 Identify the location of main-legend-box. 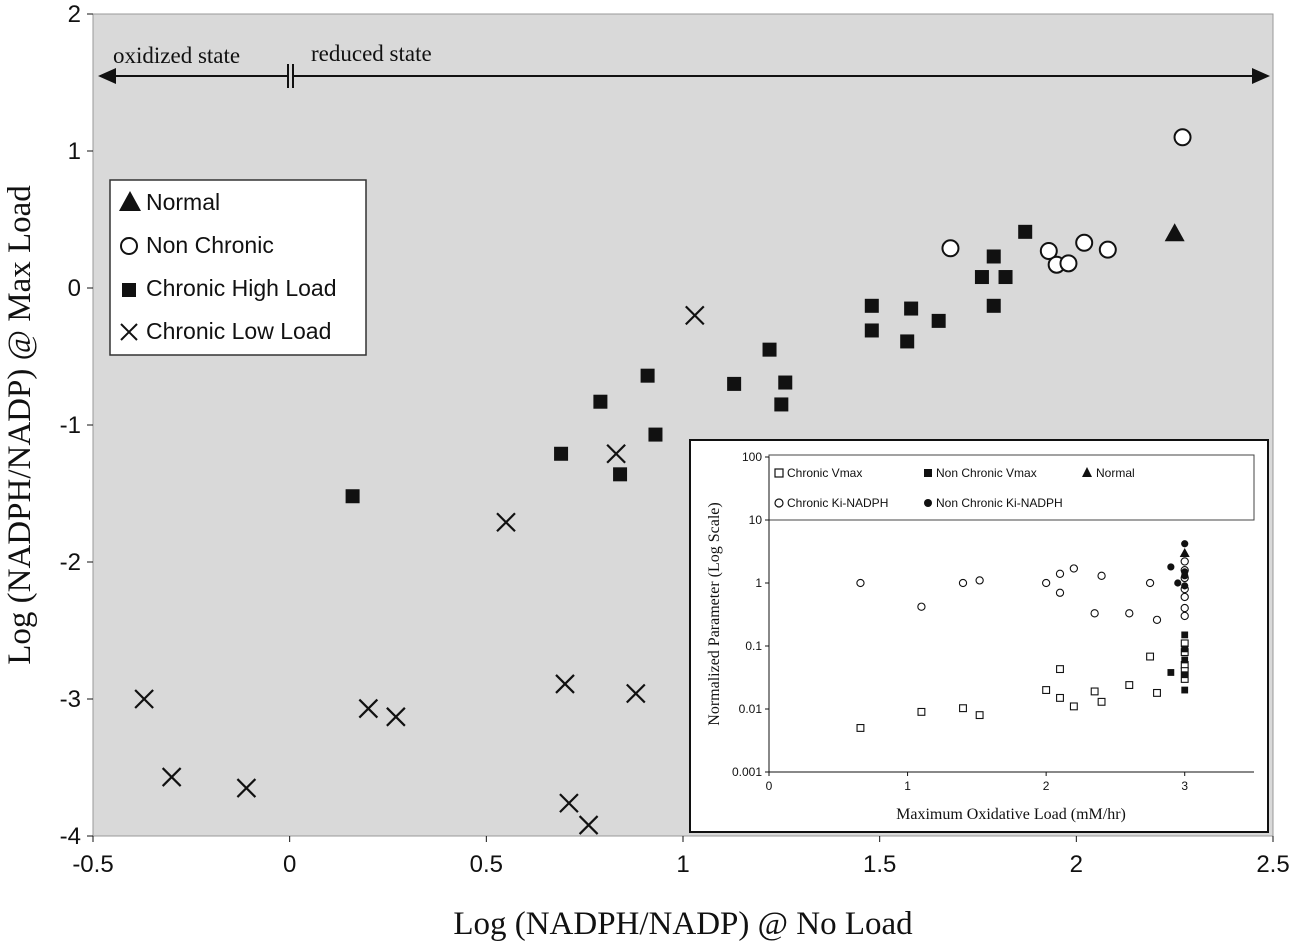
(238, 267).